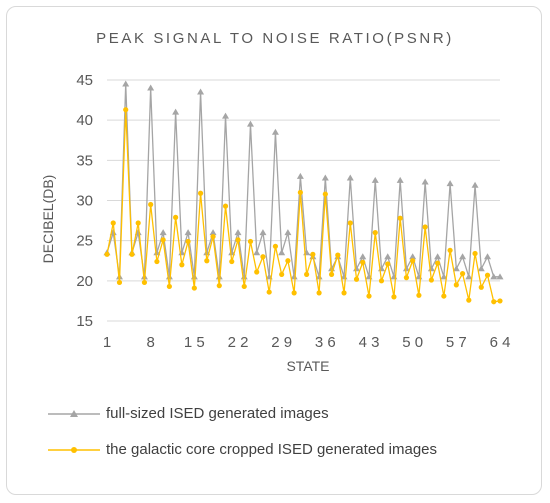 The width and height of the screenshot is (550, 503). I want to click on x-tick-label: 3 6, so click(325, 342).